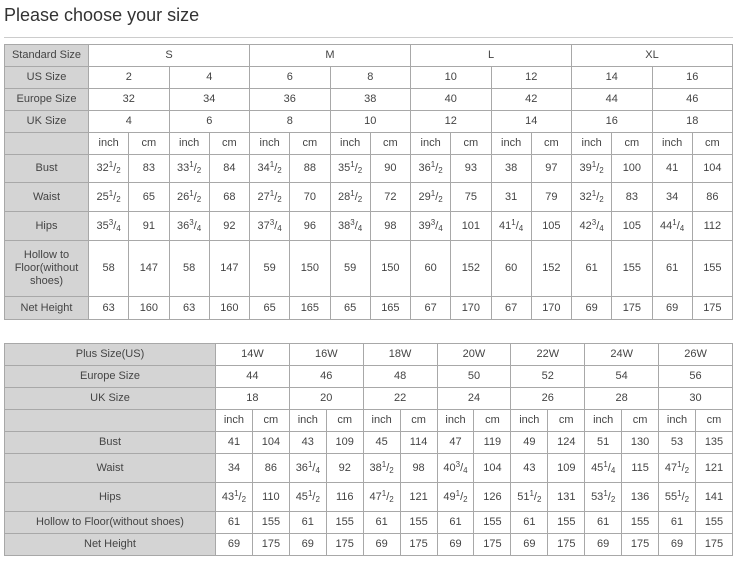 This screenshot has width=738, height=563. What do you see at coordinates (344, 468) in the screenshot?
I see `value-cell: 92` at bounding box center [344, 468].